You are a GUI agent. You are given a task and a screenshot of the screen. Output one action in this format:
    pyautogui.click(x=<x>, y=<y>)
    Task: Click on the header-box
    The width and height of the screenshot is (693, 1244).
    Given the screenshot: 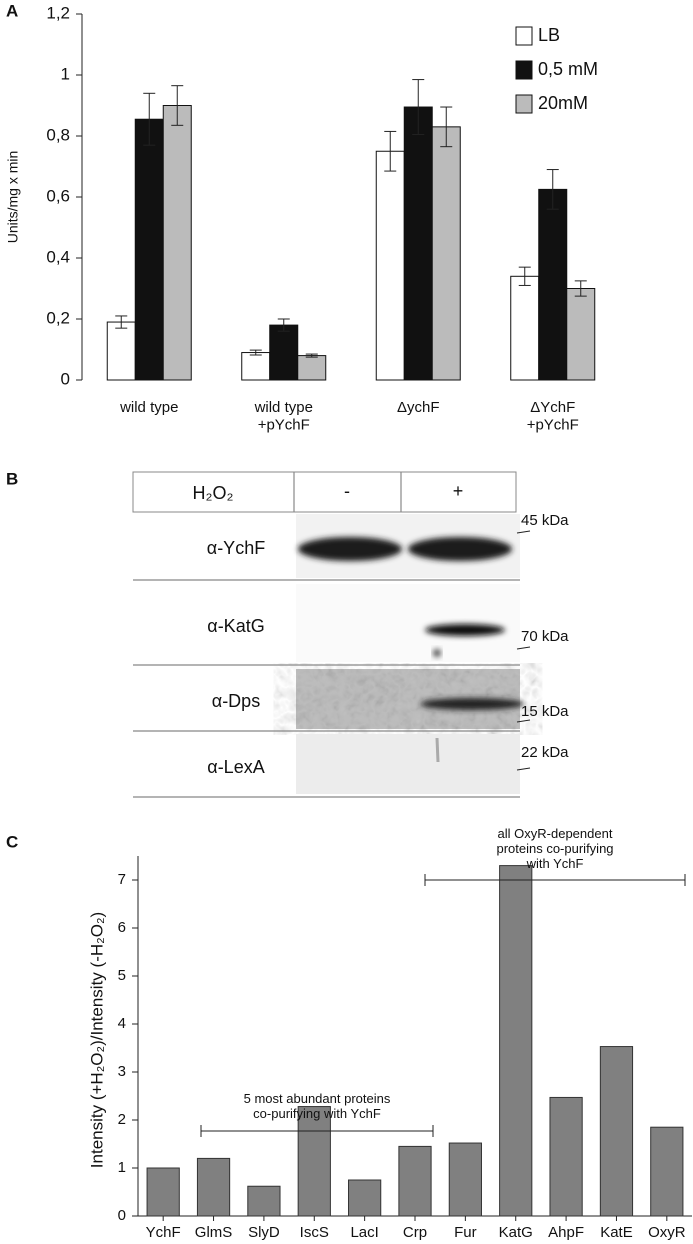 What is the action you would take?
    pyautogui.click(x=324, y=492)
    